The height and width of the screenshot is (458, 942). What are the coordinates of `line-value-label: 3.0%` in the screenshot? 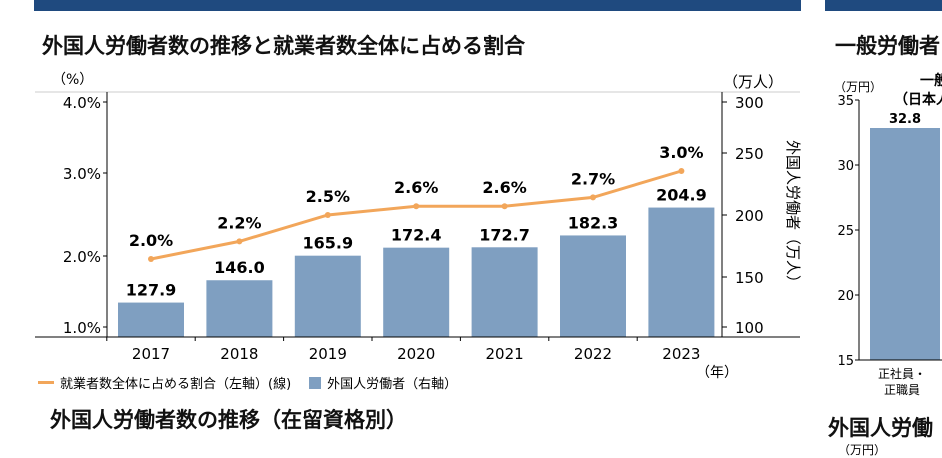 It's located at (681, 152).